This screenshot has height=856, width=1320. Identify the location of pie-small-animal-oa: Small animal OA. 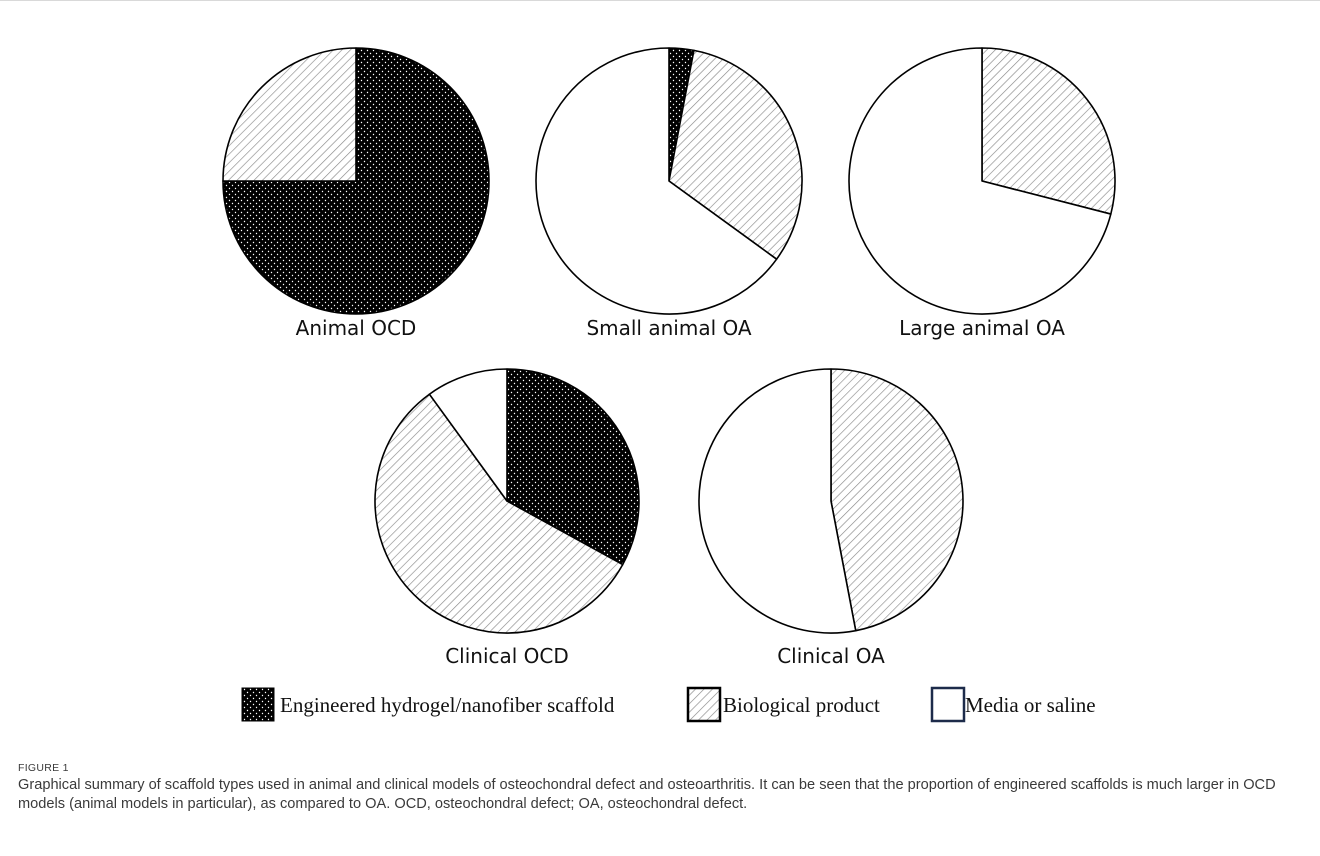
(669, 193).